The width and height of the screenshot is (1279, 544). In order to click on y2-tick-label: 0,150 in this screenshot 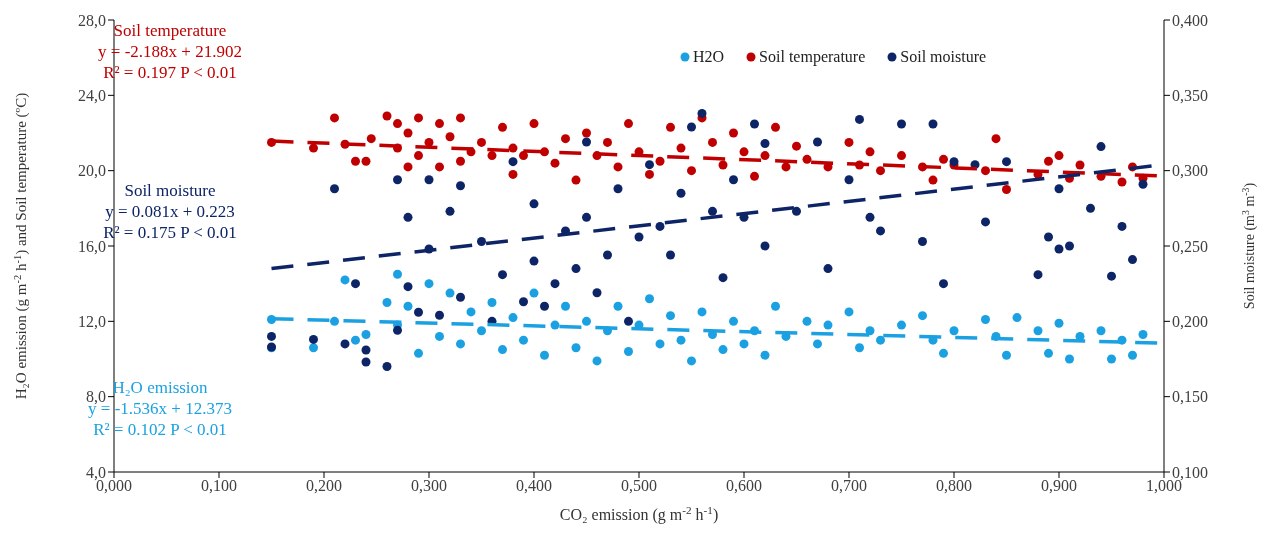, I will do `click(1190, 397)`.